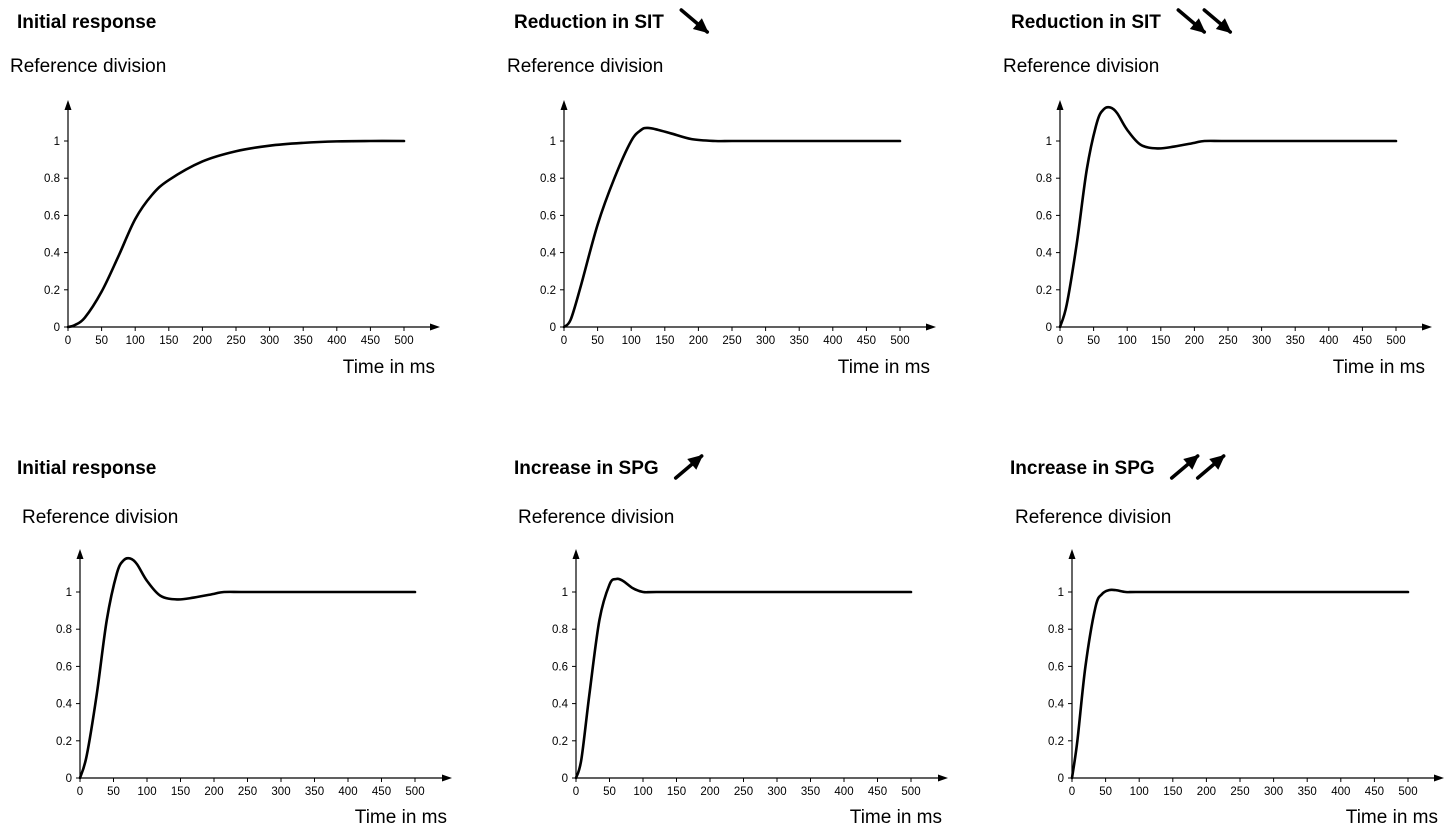  I want to click on panel-title: Increase in SPG, so click(586, 468).